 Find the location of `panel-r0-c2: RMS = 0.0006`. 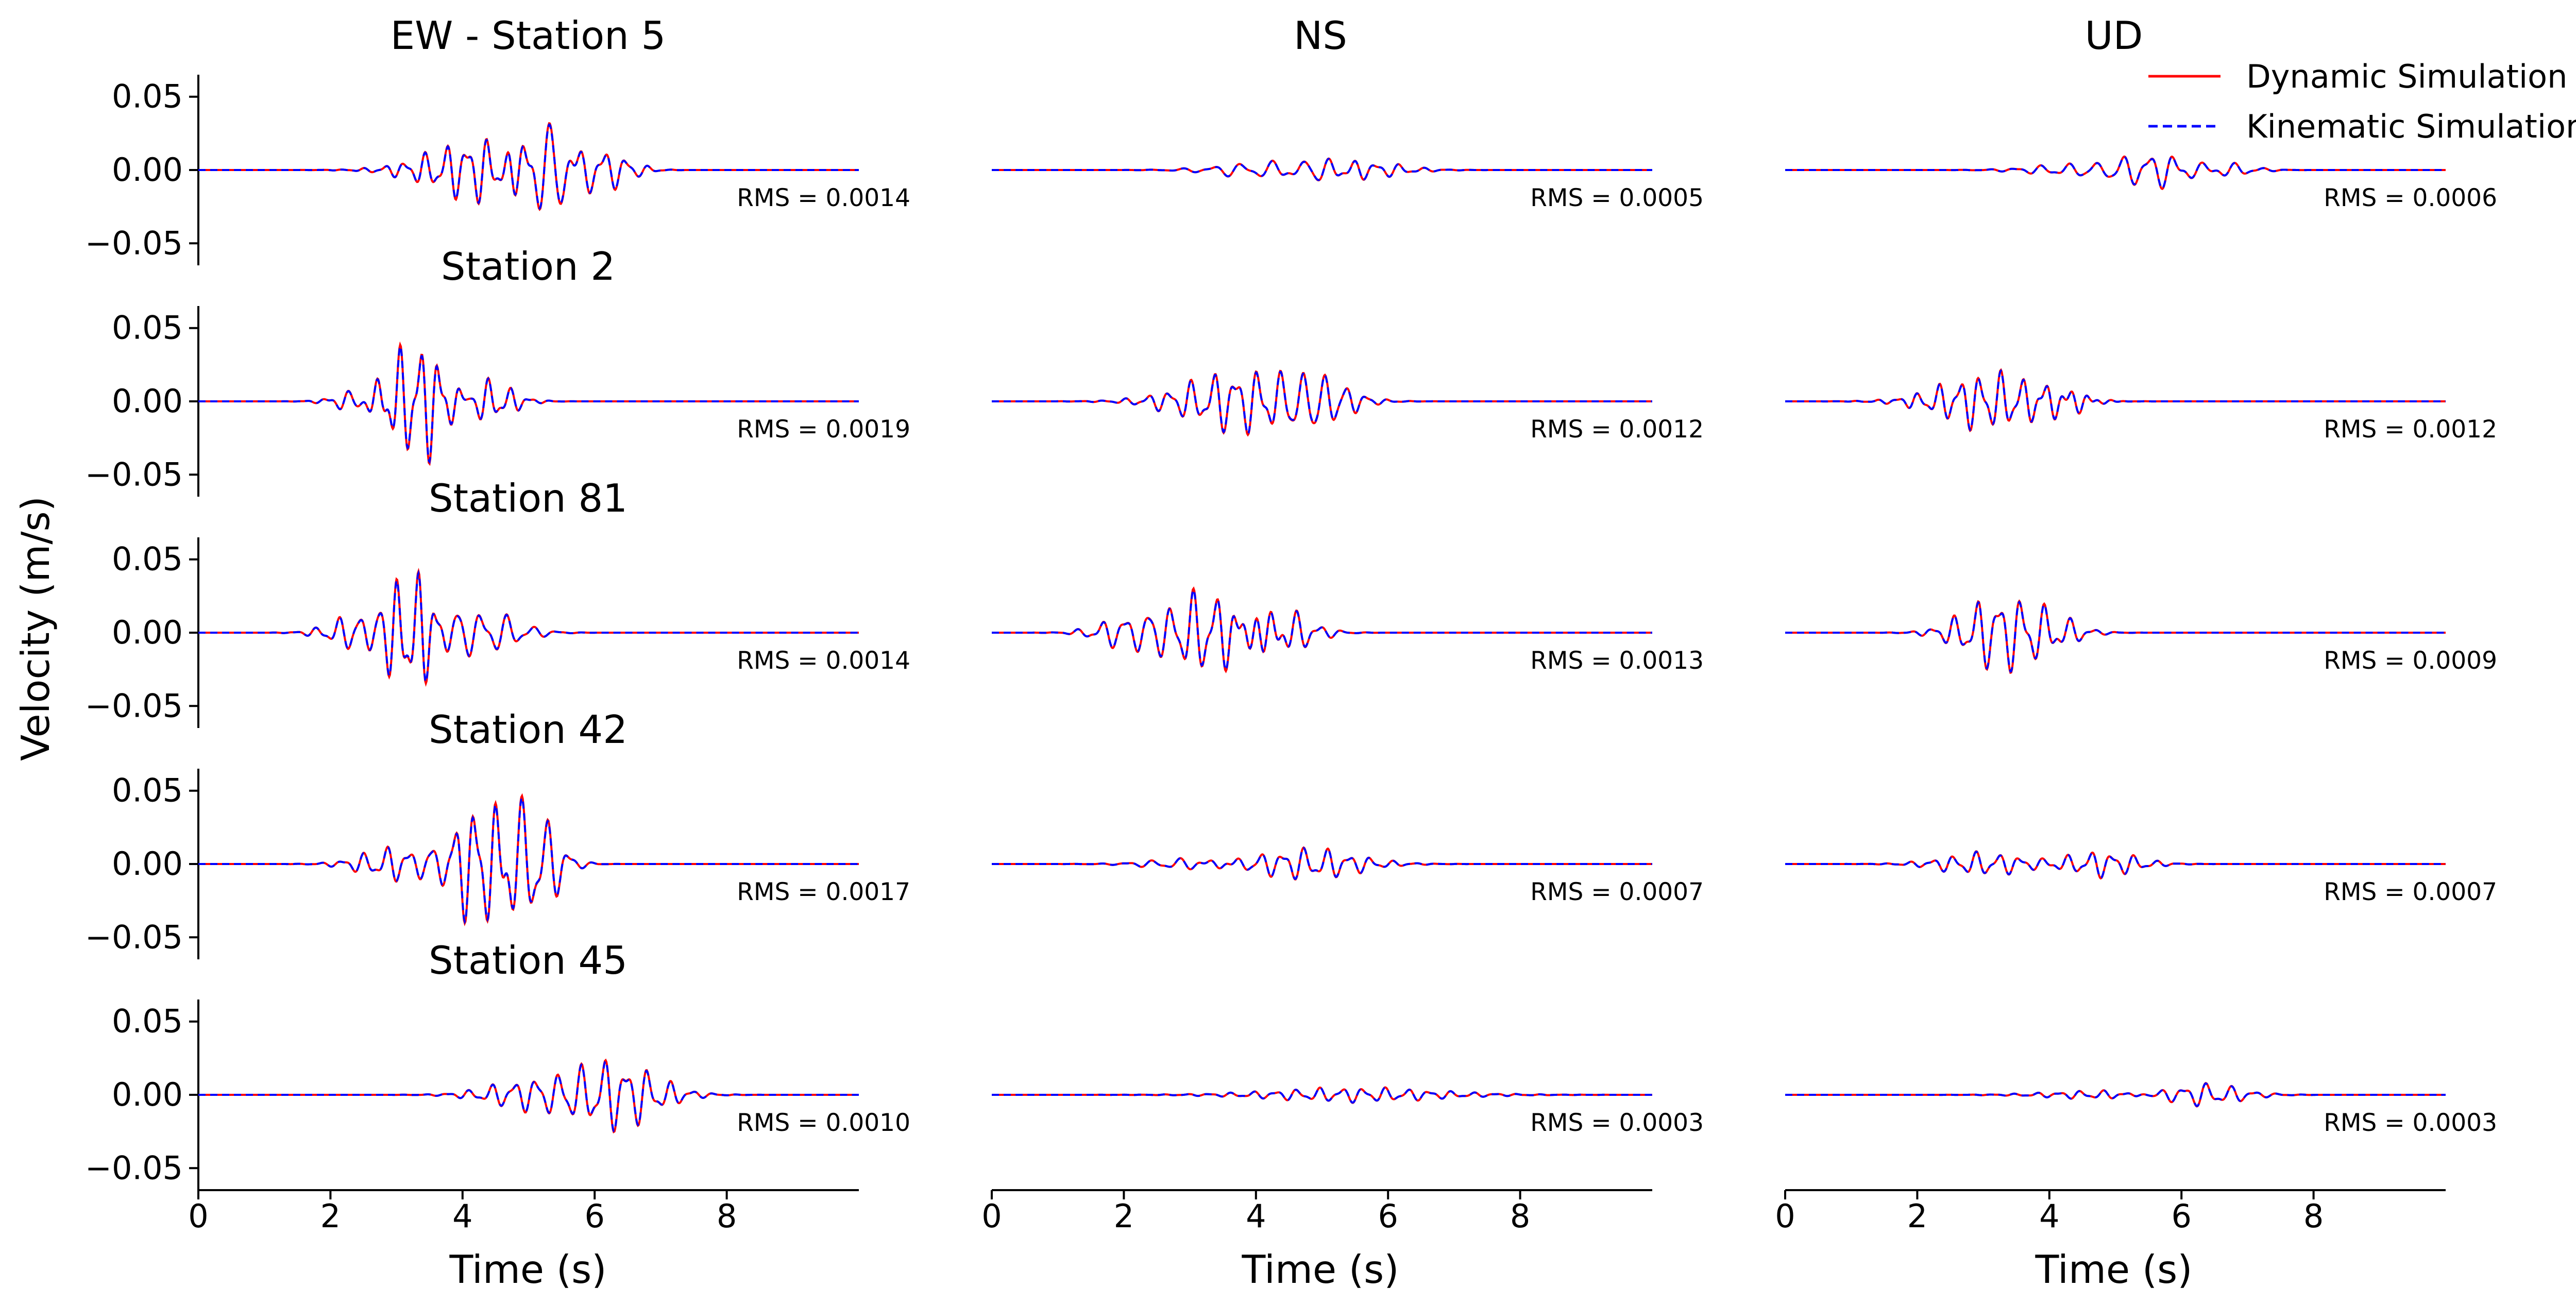

panel-r0-c2: RMS = 0.0006 is located at coordinates (2141, 184).